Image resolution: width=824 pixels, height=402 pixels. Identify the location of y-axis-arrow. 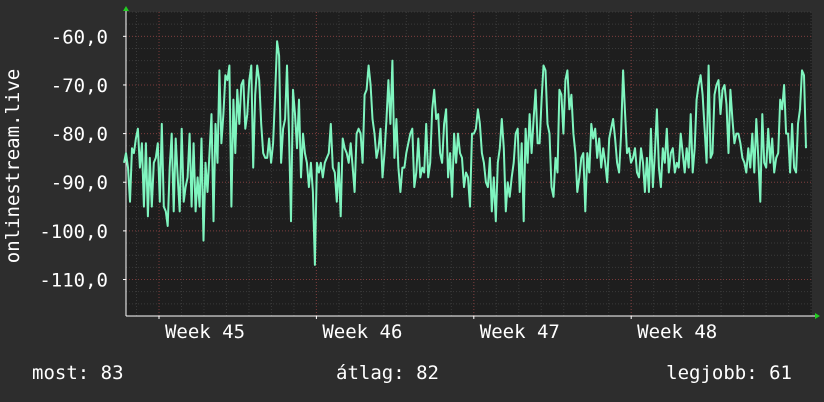
(126, 8).